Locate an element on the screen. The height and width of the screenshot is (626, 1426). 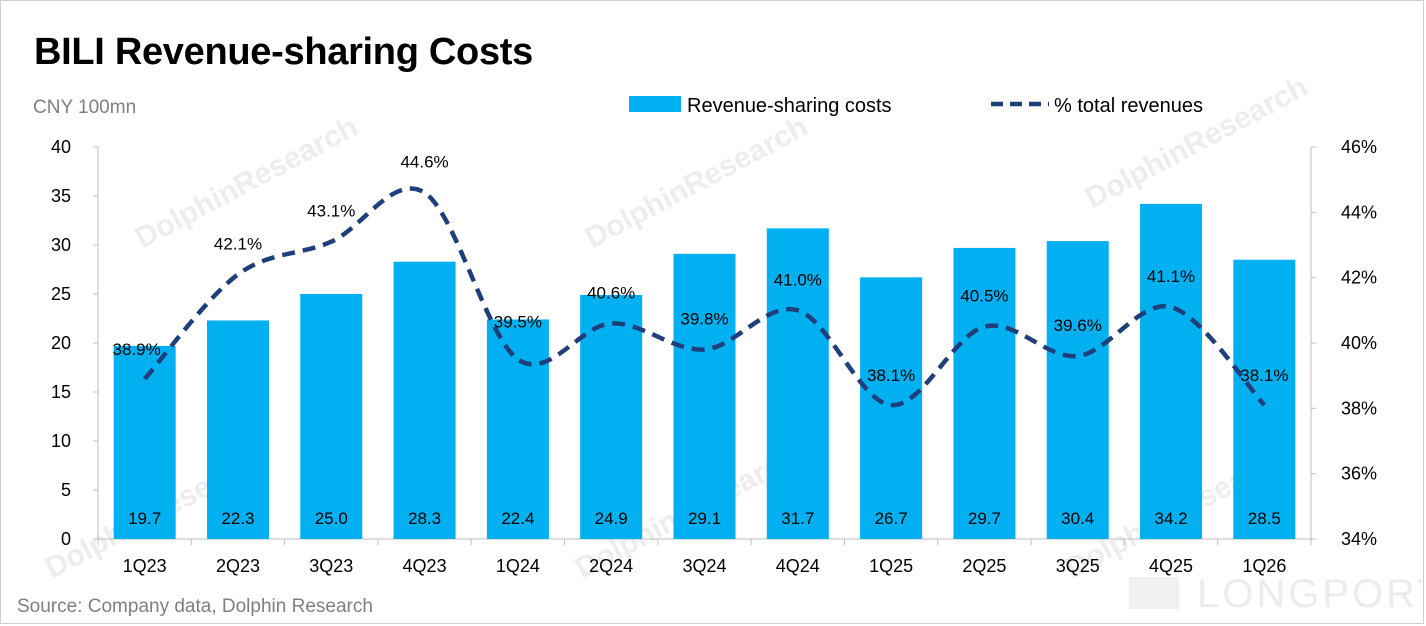
unit-label: CNY 100mn is located at coordinates (85, 107).